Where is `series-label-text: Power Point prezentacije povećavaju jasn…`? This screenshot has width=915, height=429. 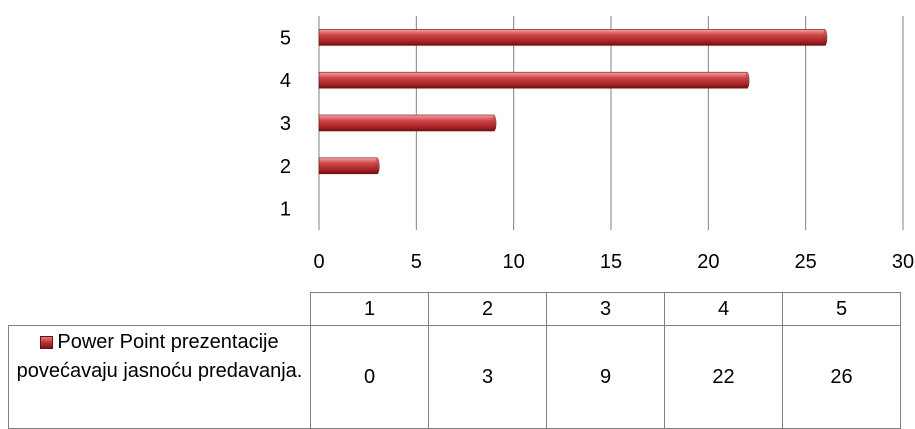
series-label-text: Power Point prezentacije povećavaju jasn… is located at coordinates (159, 356).